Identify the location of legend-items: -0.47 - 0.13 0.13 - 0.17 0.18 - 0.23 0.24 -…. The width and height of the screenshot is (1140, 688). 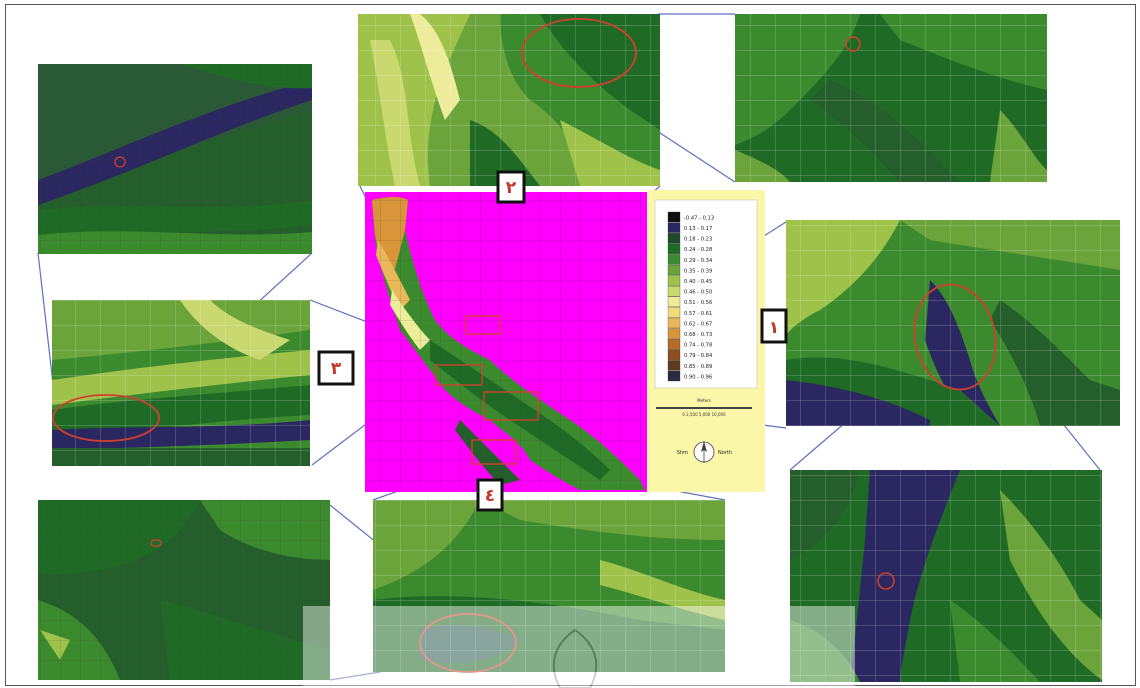
(690, 296).